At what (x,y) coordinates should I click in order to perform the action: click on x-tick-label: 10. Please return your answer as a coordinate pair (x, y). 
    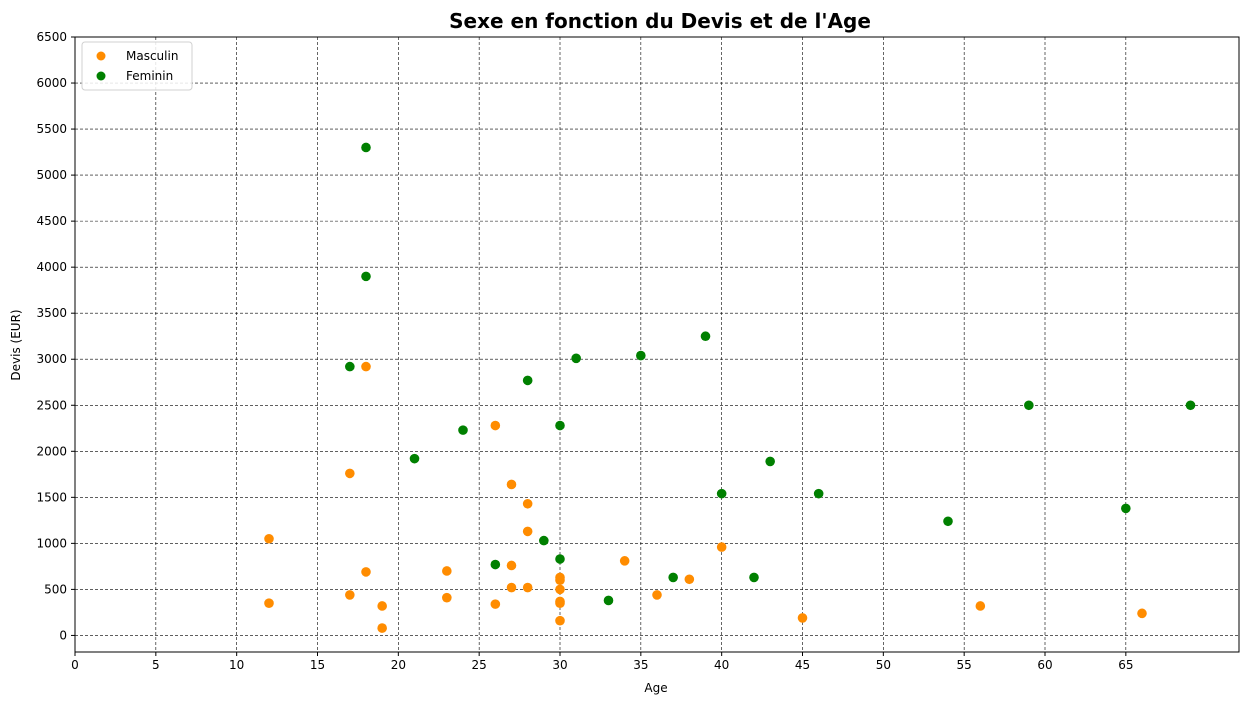
    Looking at the image, I should click on (236, 665).